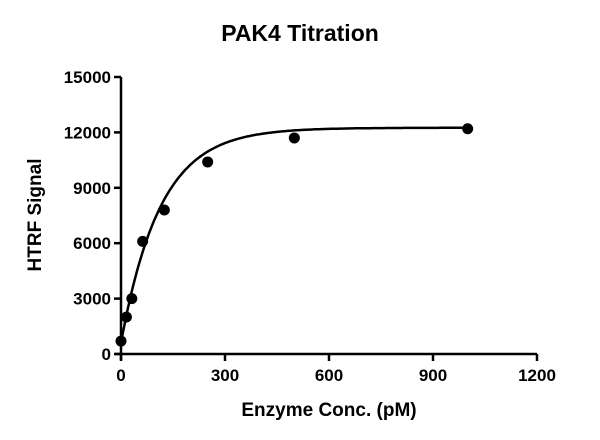 The width and height of the screenshot is (600, 440). I want to click on y-axis-label: HTRF Signal, so click(35, 215).